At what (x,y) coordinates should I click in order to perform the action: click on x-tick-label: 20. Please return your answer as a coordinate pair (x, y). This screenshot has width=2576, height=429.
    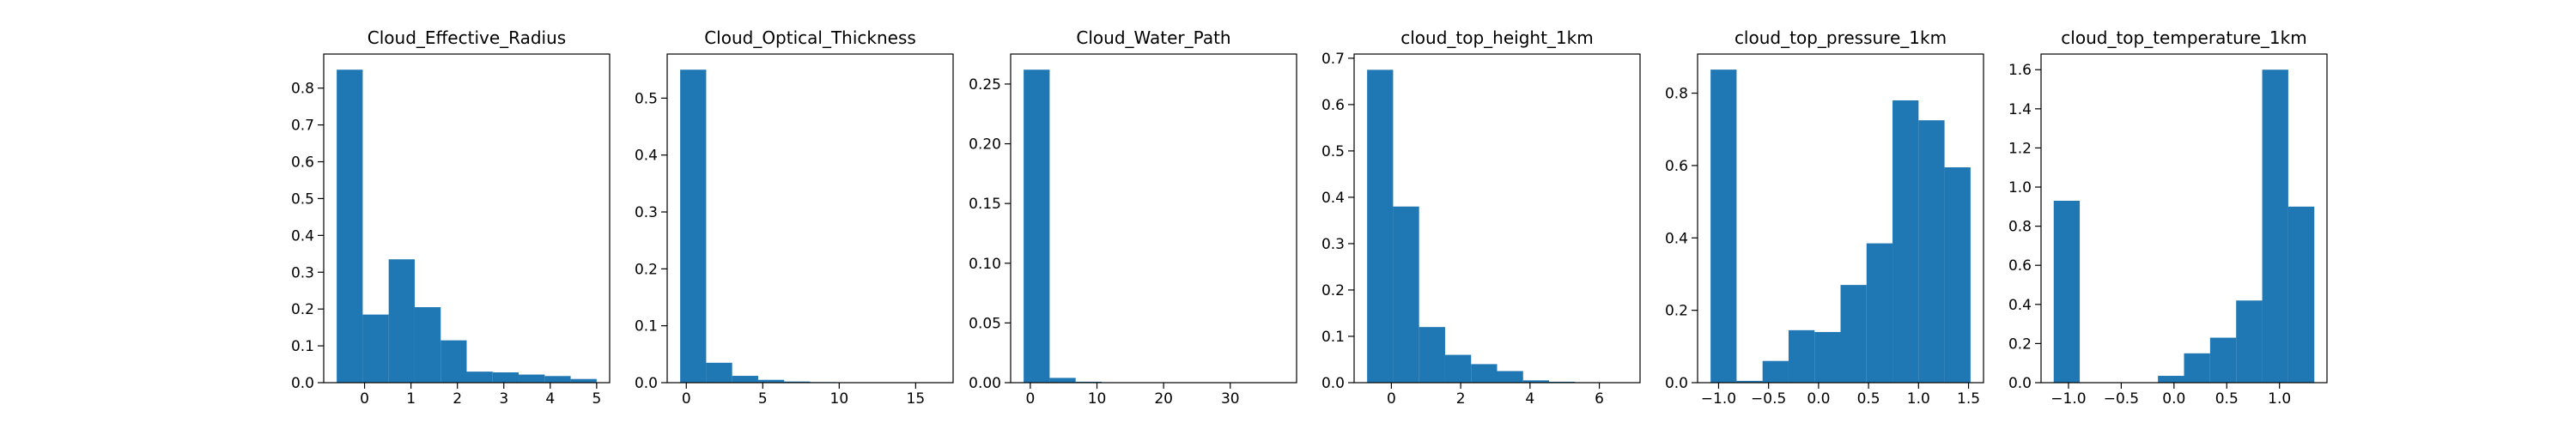
    Looking at the image, I should click on (1163, 399).